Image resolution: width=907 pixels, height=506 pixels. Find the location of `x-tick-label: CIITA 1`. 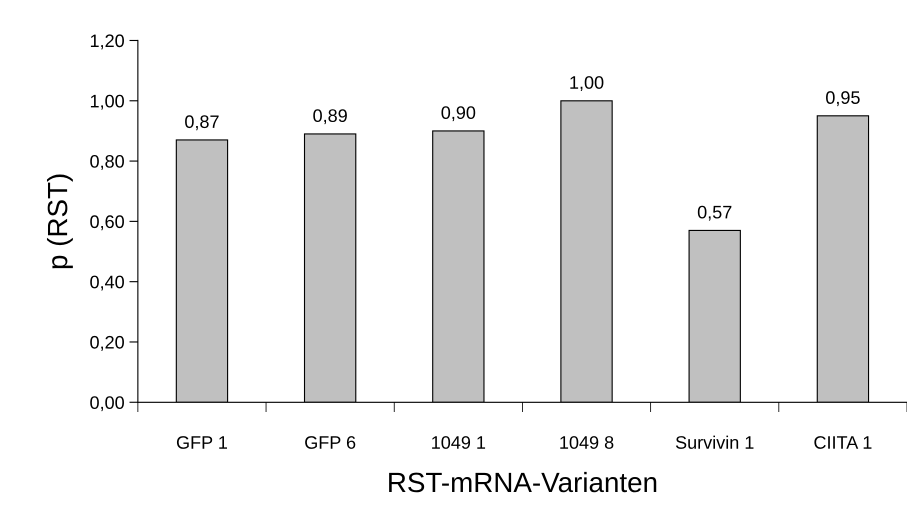

x-tick-label: CIITA 1 is located at coordinates (843, 442).